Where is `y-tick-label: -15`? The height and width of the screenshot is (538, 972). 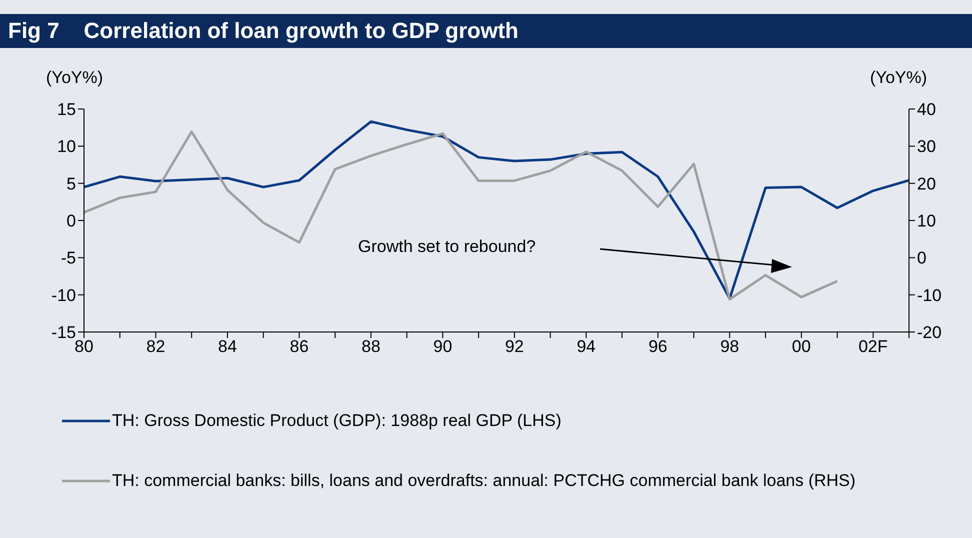 y-tick-label: -15 is located at coordinates (63, 332).